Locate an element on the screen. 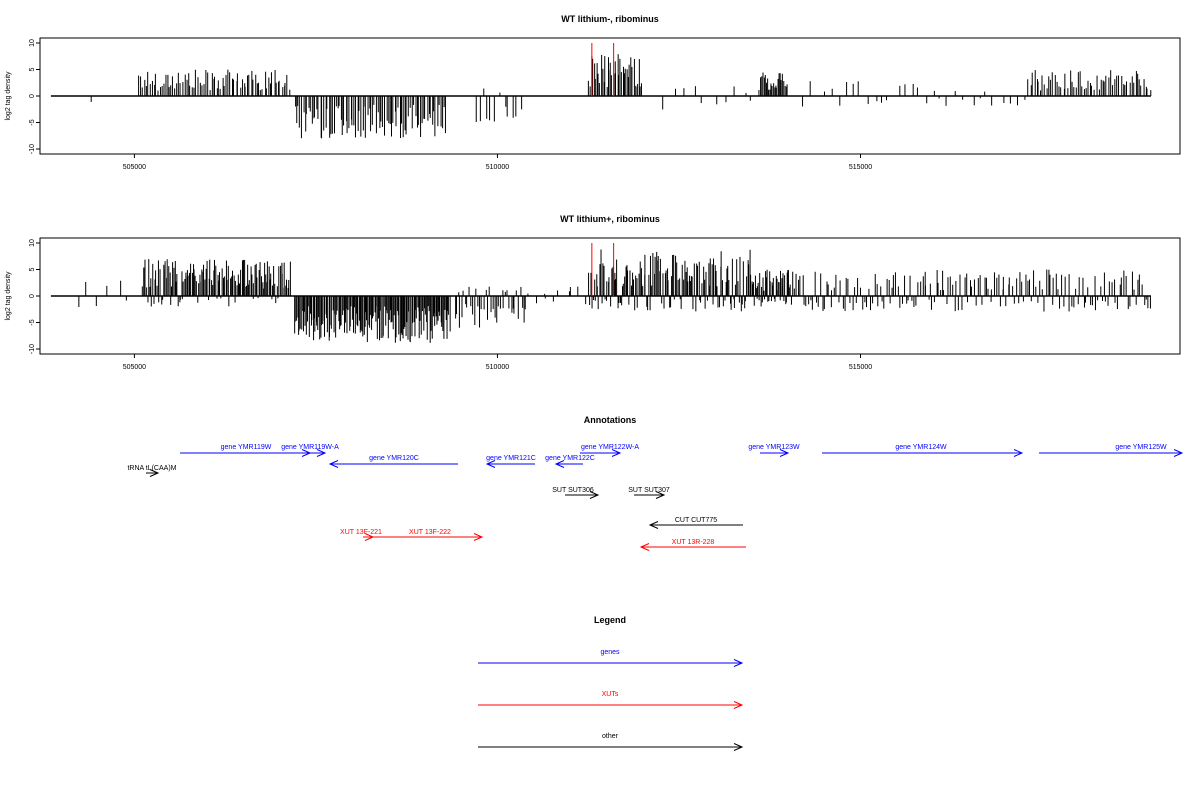 The height and width of the screenshot is (800, 1200). annotation-feature: gene YMR121C is located at coordinates (510, 461).